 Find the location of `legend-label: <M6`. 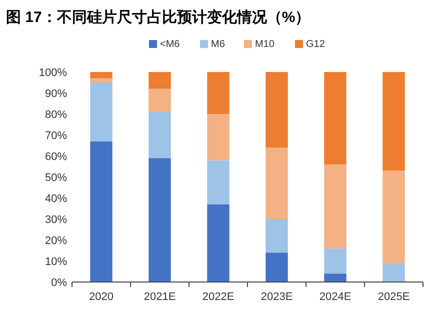

legend-label: <M6 is located at coordinates (170, 44).